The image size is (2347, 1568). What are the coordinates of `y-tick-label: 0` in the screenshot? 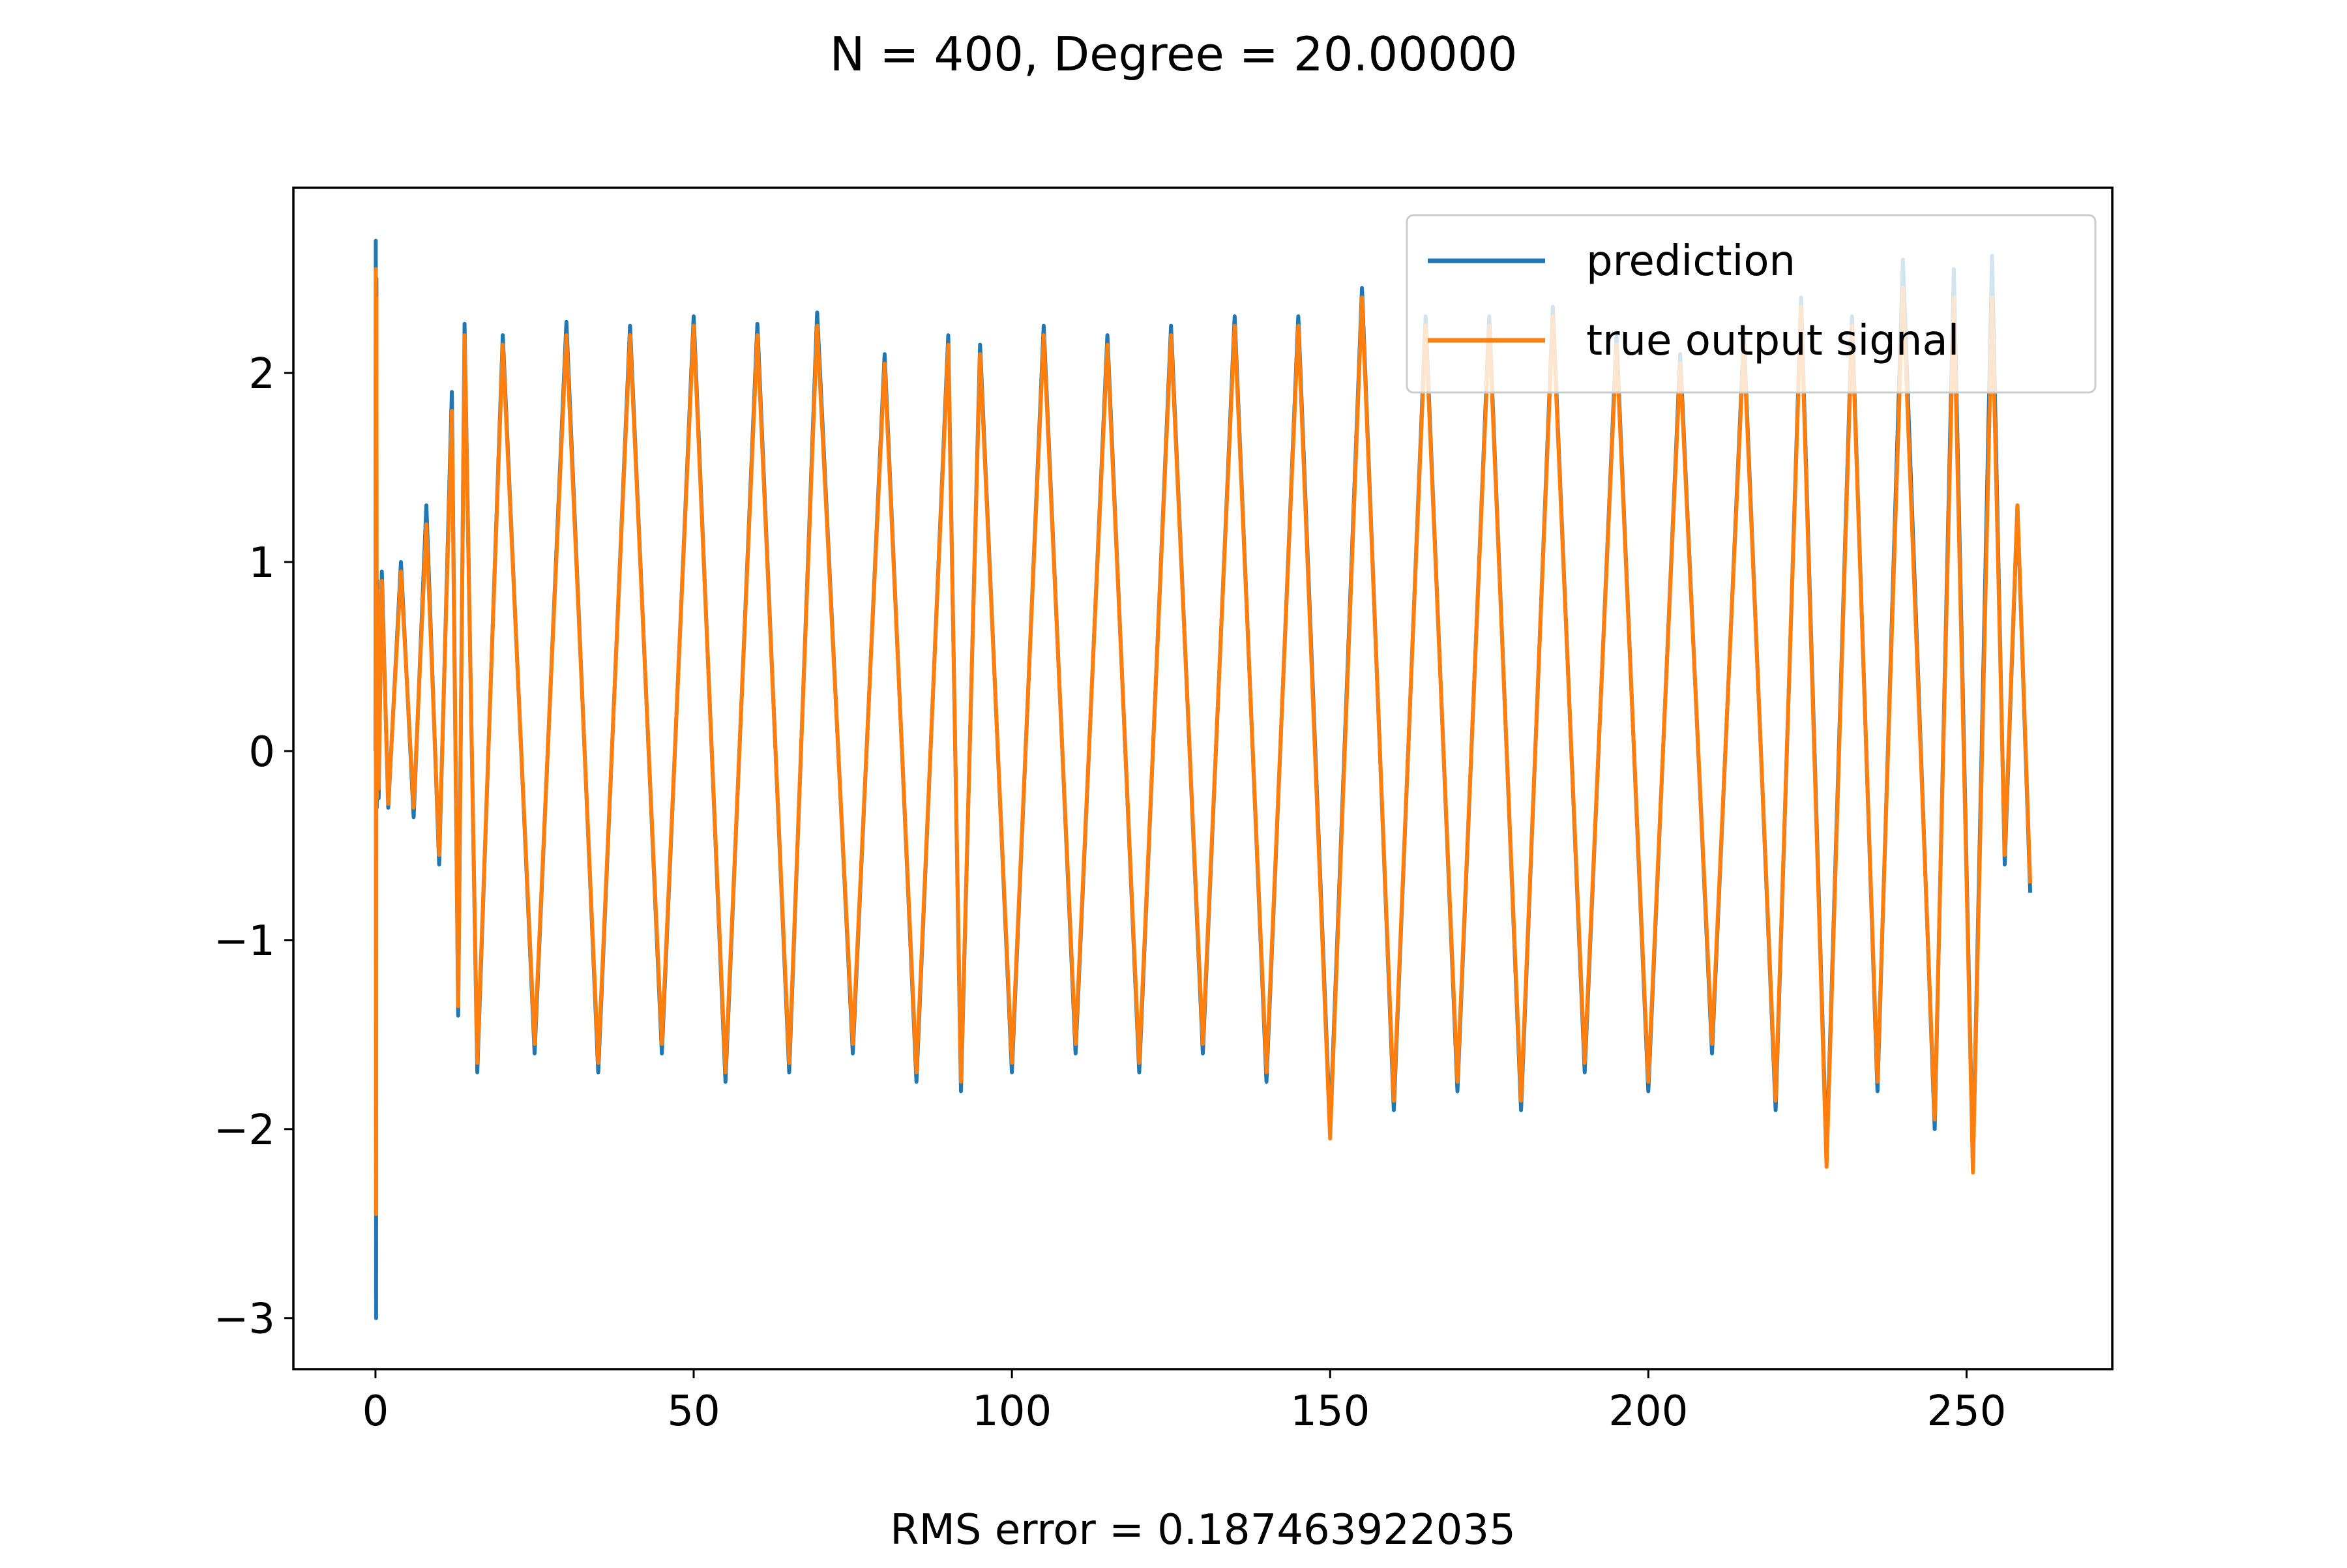 It's located at (261, 753).